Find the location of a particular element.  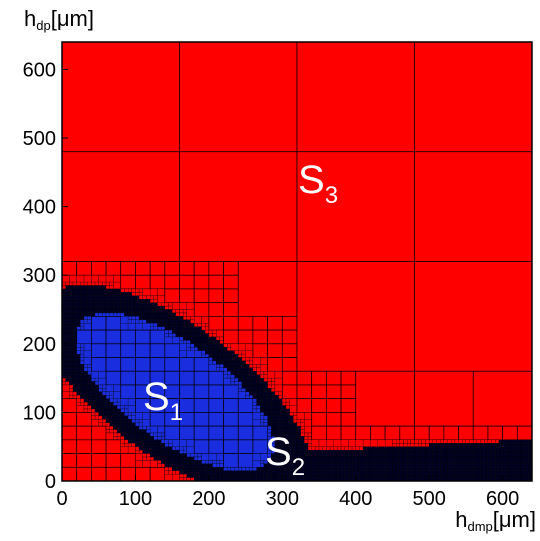

y-tick-label: 200 is located at coordinates (39, 345).